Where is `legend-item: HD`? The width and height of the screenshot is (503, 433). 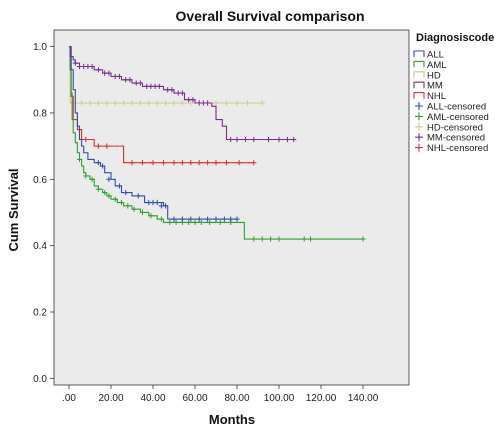 legend-item: HD is located at coordinates (427, 75).